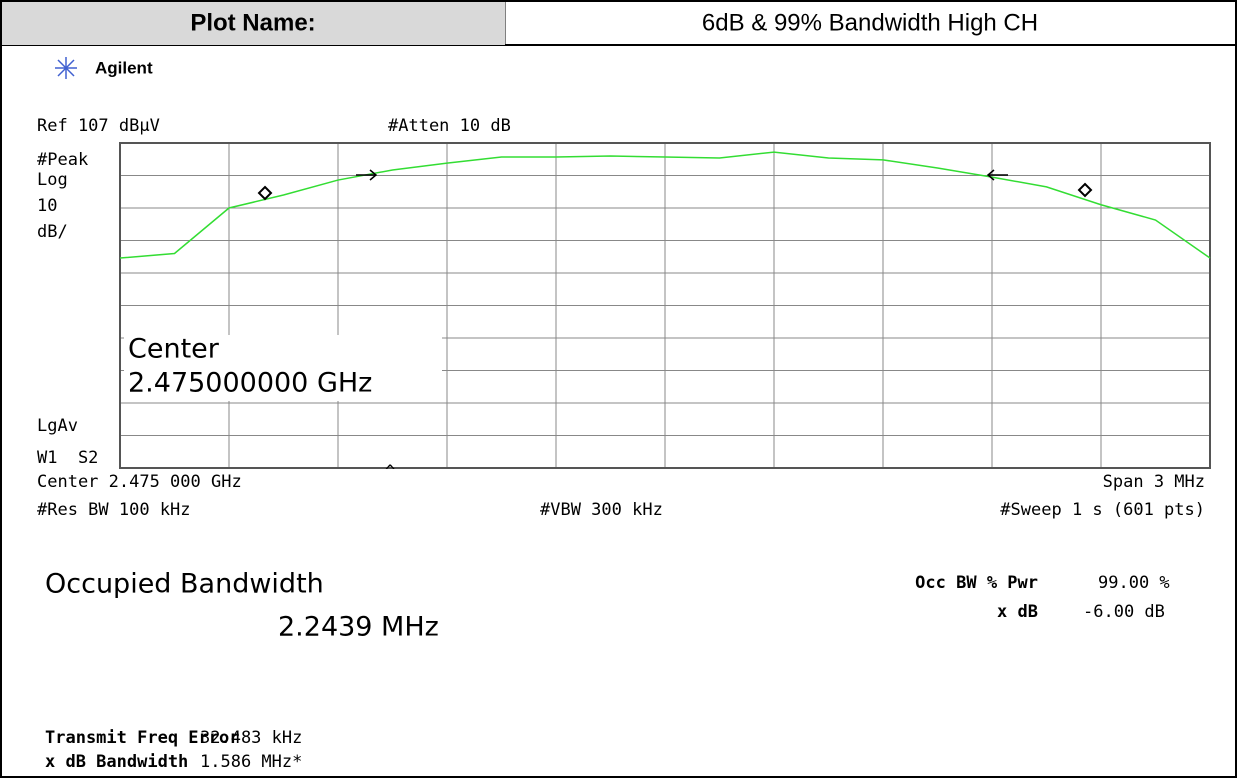 The image size is (1238, 778). What do you see at coordinates (358, 627) in the screenshot?
I see `occupied-value: 2.2439 MHz` at bounding box center [358, 627].